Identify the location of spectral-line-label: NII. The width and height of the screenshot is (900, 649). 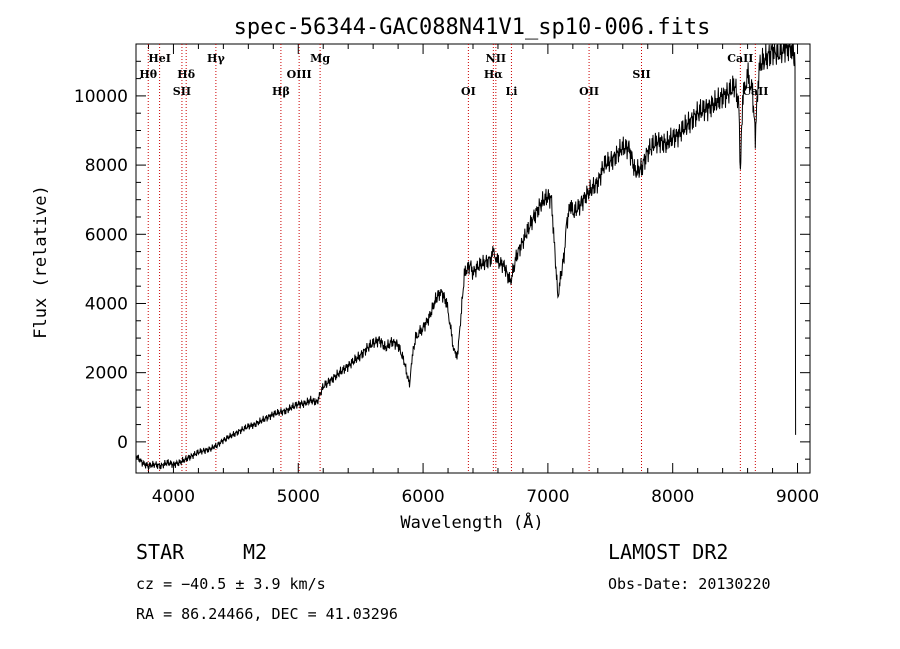
(496, 58).